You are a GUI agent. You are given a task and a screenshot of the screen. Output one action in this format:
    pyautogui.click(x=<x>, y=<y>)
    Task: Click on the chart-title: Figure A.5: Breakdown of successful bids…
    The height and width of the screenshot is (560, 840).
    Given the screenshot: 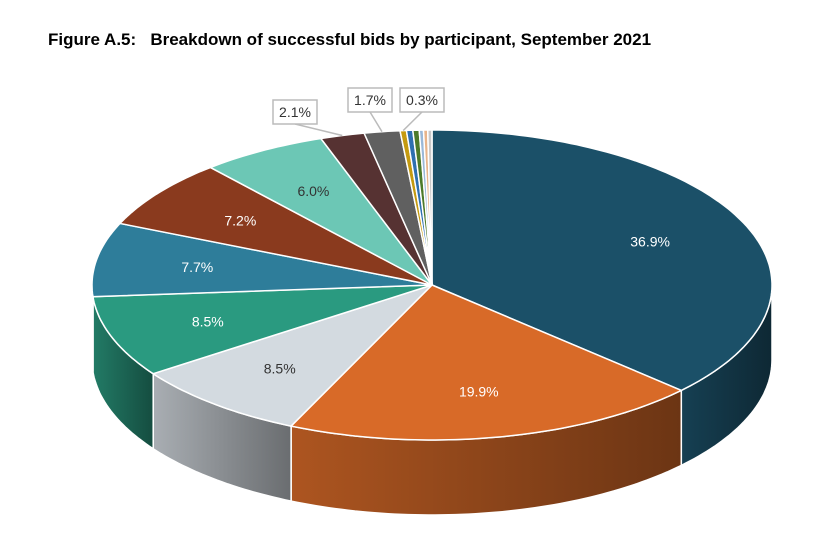 What is the action you would take?
    pyautogui.click(x=350, y=39)
    